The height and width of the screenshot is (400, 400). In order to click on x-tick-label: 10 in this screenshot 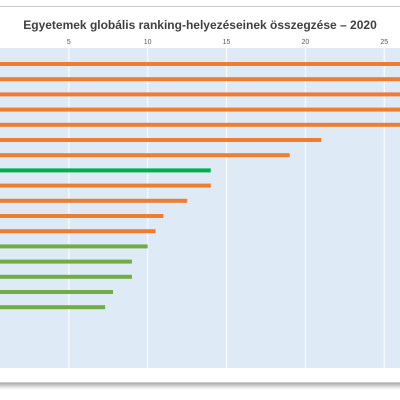, I will do `click(148, 42)`.